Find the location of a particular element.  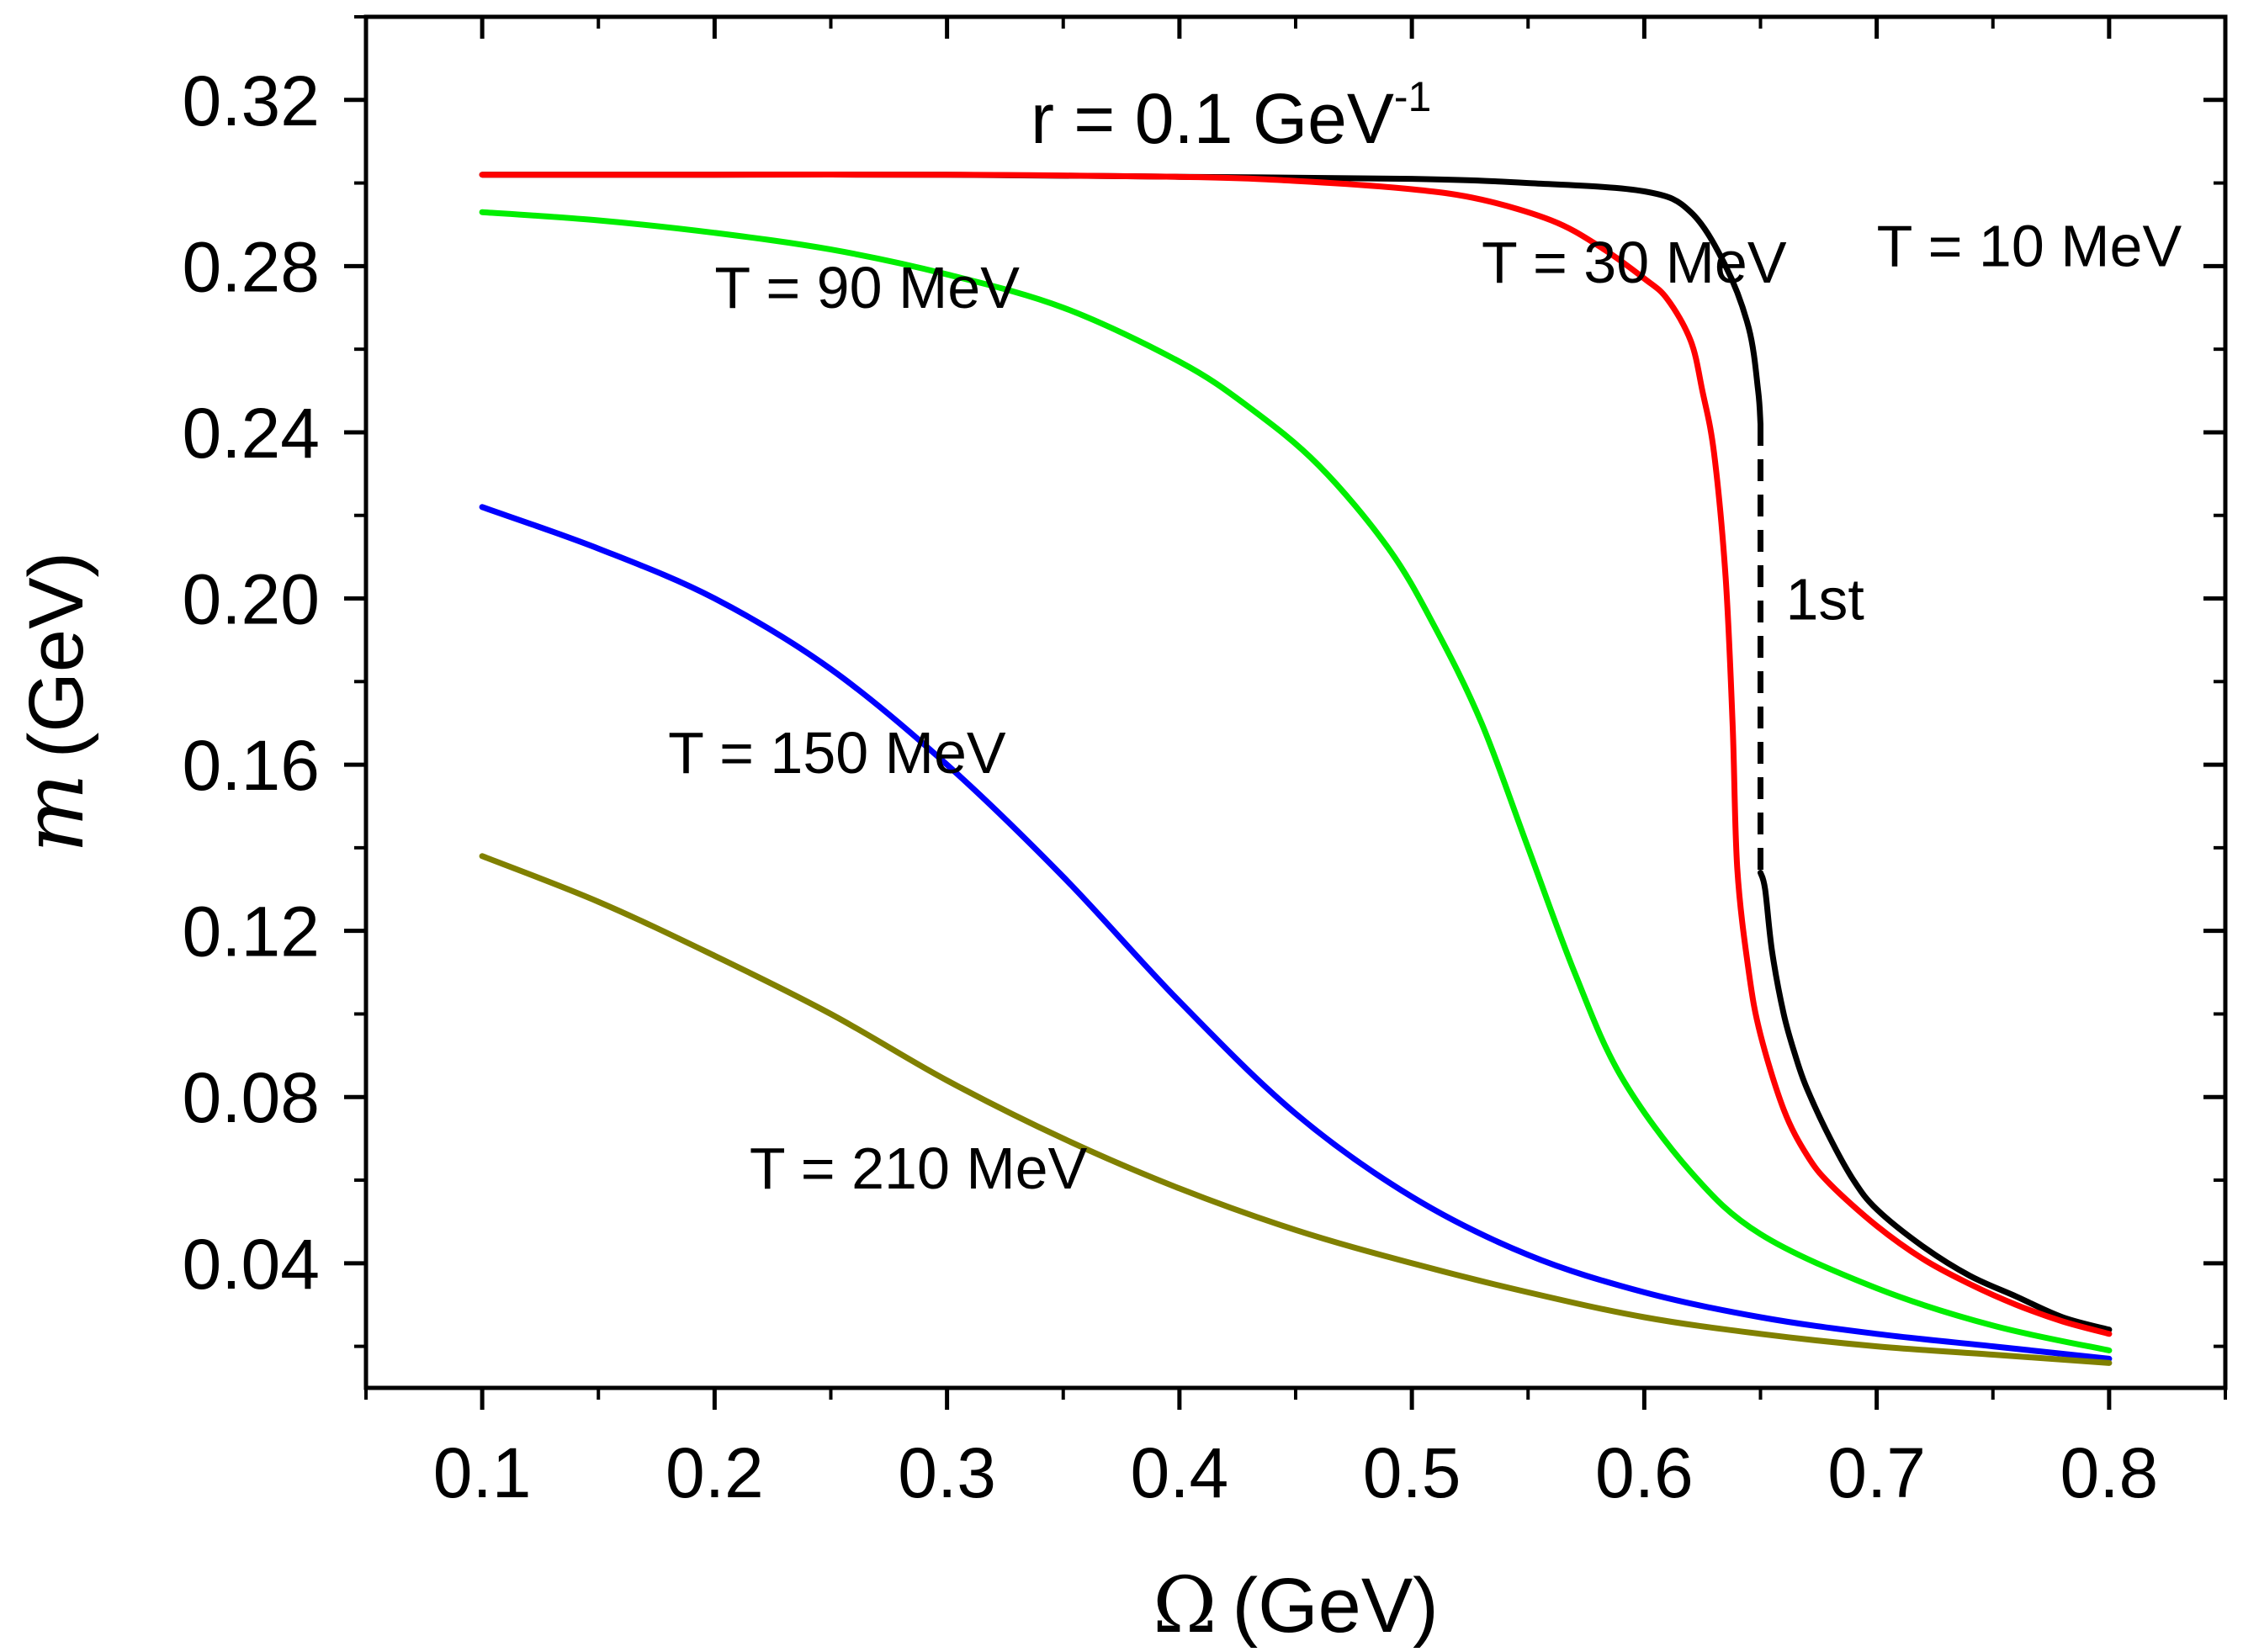

x-axis-symbol: Ω is located at coordinates (1185, 1605).